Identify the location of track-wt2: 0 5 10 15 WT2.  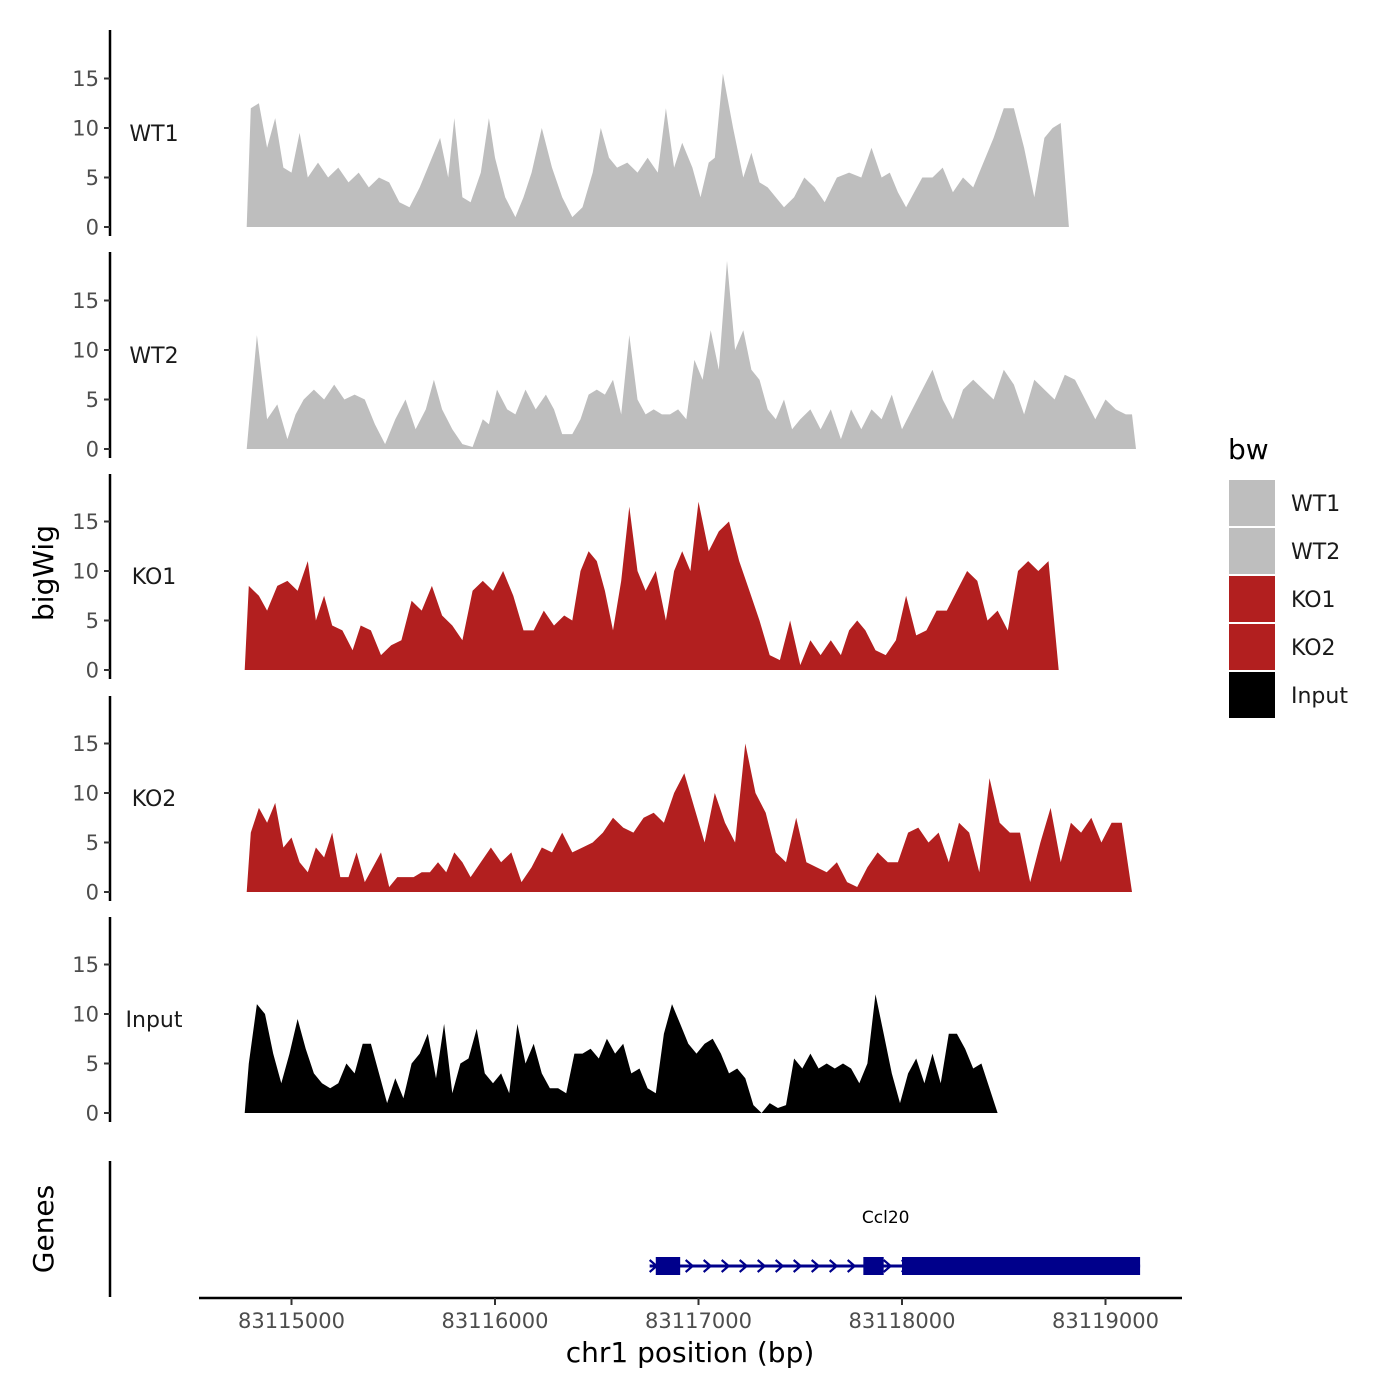
(604, 357).